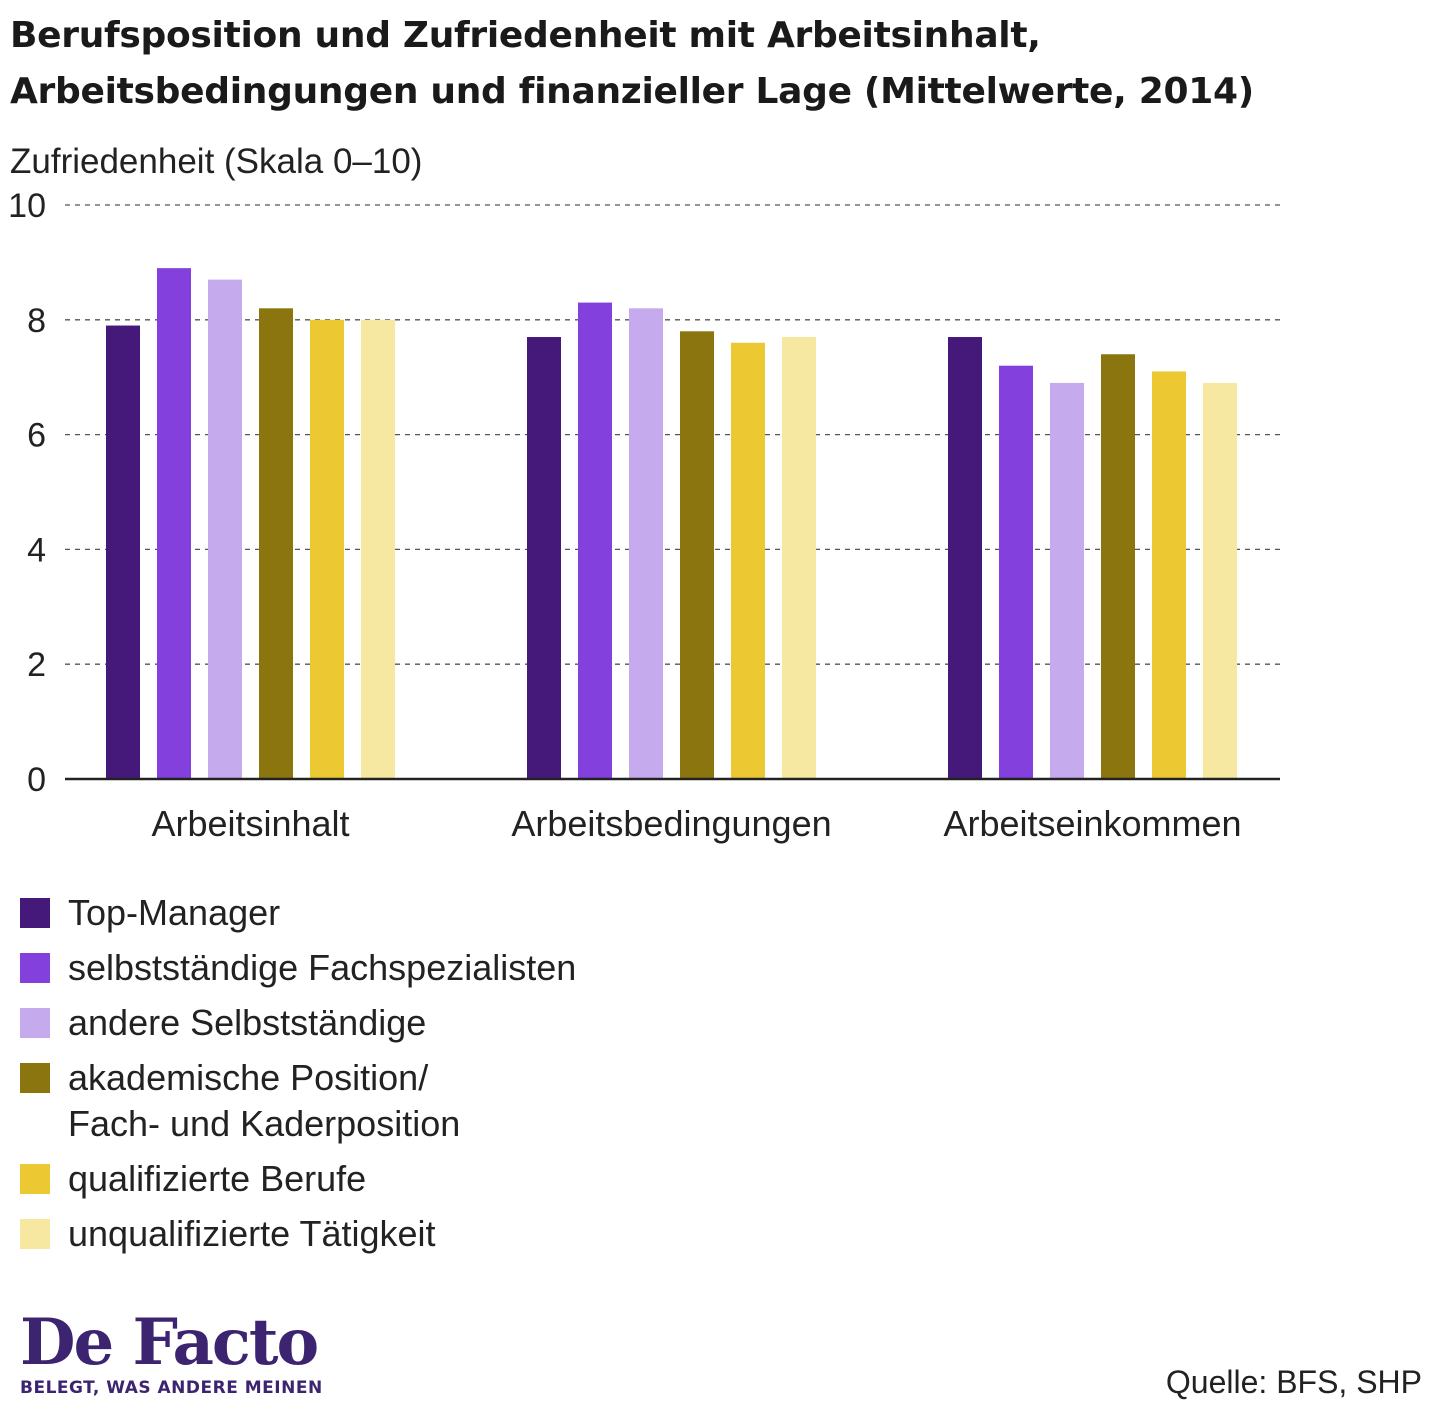 The height and width of the screenshot is (1413, 1436). Describe the element at coordinates (217, 1178) in the screenshot. I see `legend-label: qualifizierte Berufe` at that location.